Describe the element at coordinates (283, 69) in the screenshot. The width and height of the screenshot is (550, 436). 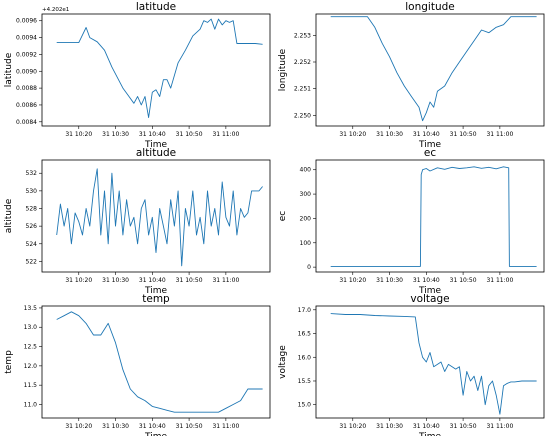
I see `y-axis-label: longitude` at that location.